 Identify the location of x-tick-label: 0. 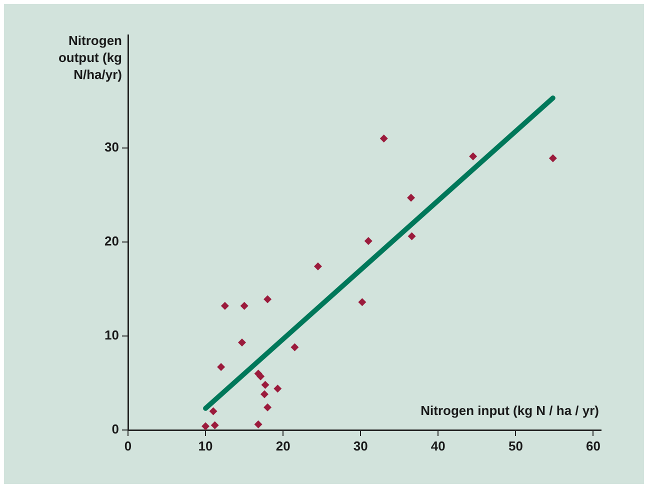
(128, 446).